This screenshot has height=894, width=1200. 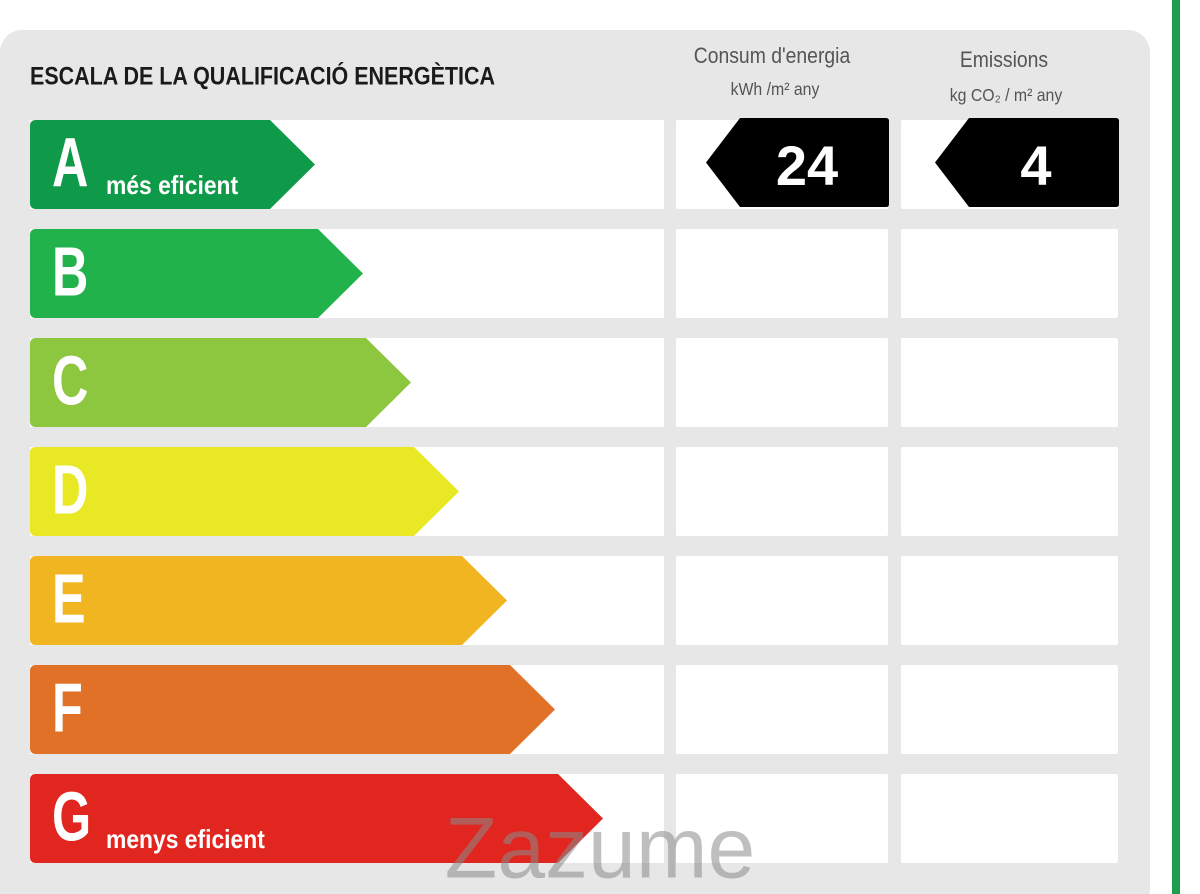 I want to click on title: ESCALA DE LA QUALIFICACIÓ ENERGÈTICA, so click(x=262, y=75).